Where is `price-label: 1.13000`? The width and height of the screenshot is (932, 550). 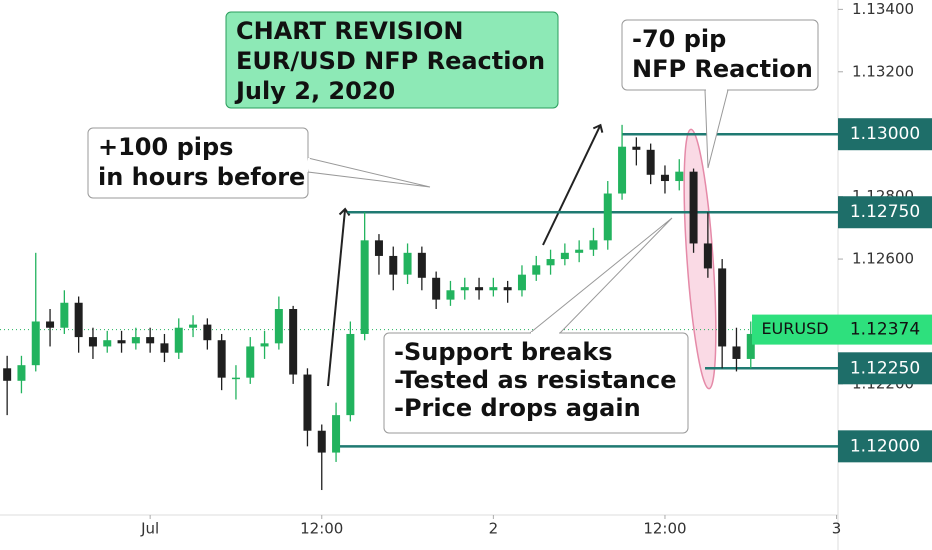
price-label: 1.13000 is located at coordinates (885, 134).